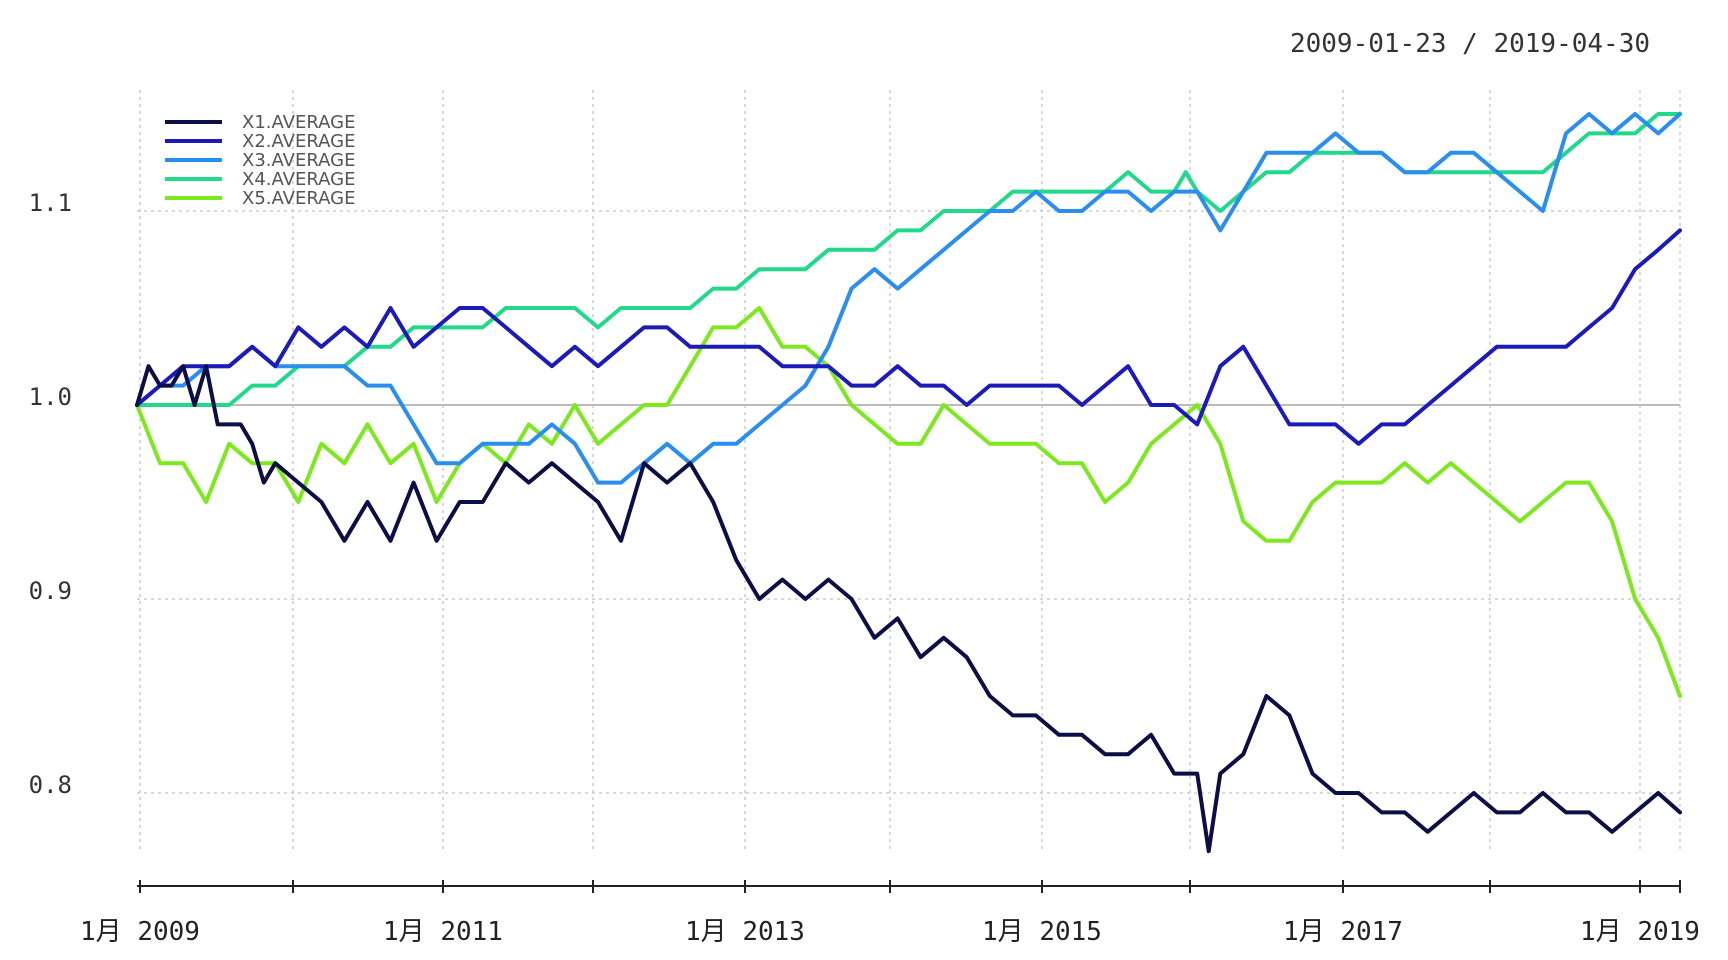  What do you see at coordinates (50, 785) in the screenshot?
I see `y-tick-label: 0.8` at bounding box center [50, 785].